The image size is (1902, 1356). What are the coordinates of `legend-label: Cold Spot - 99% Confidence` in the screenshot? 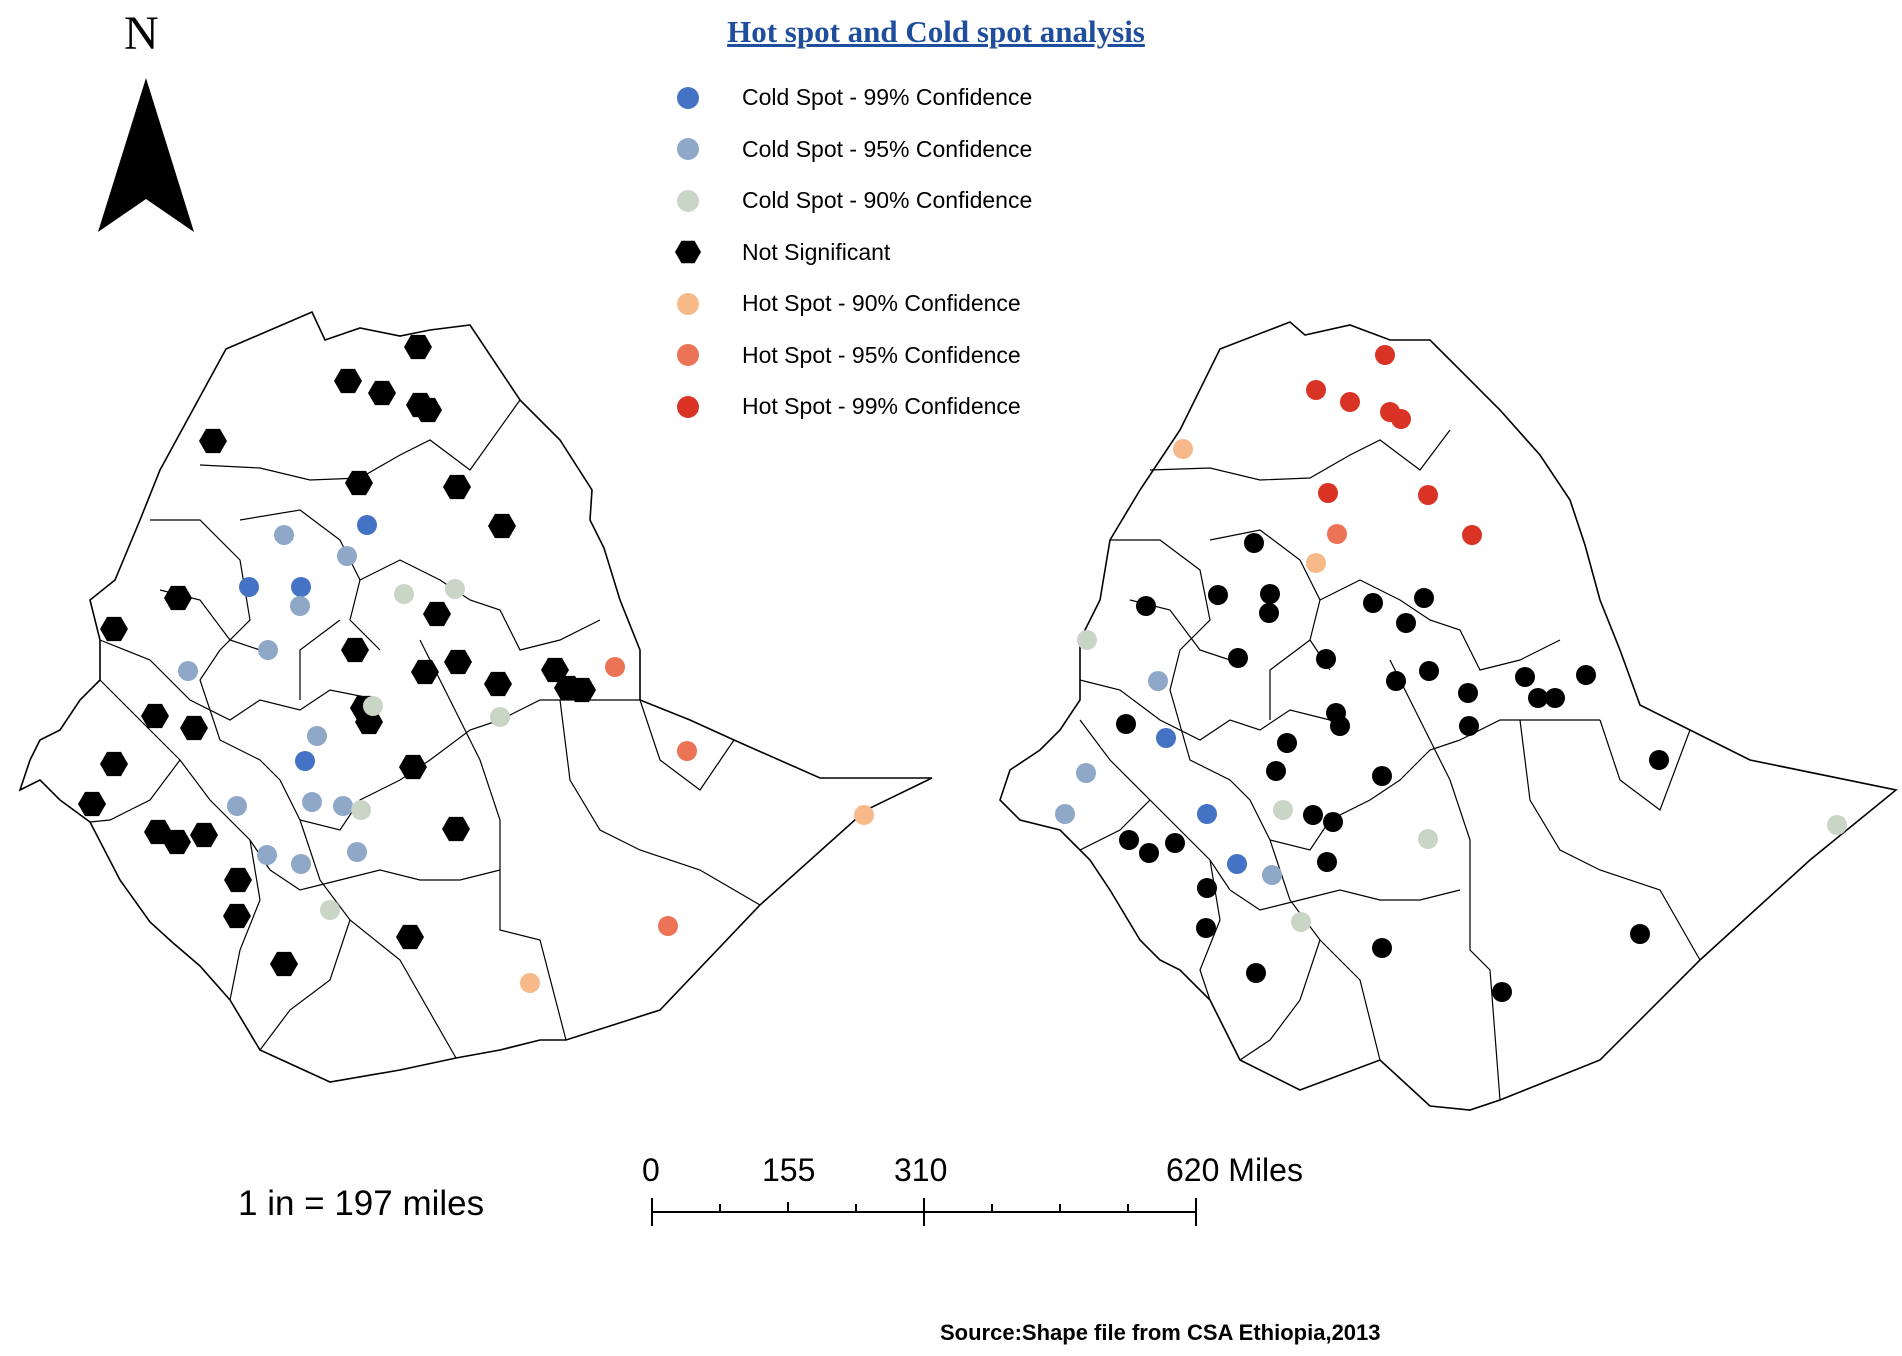 It's located at (887, 97).